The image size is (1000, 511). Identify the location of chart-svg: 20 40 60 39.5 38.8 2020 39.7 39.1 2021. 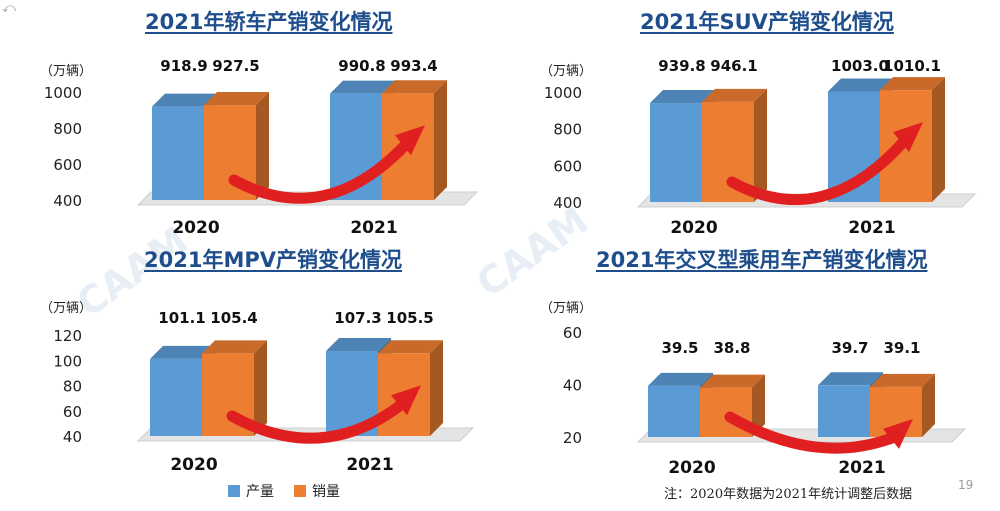
(765, 401).